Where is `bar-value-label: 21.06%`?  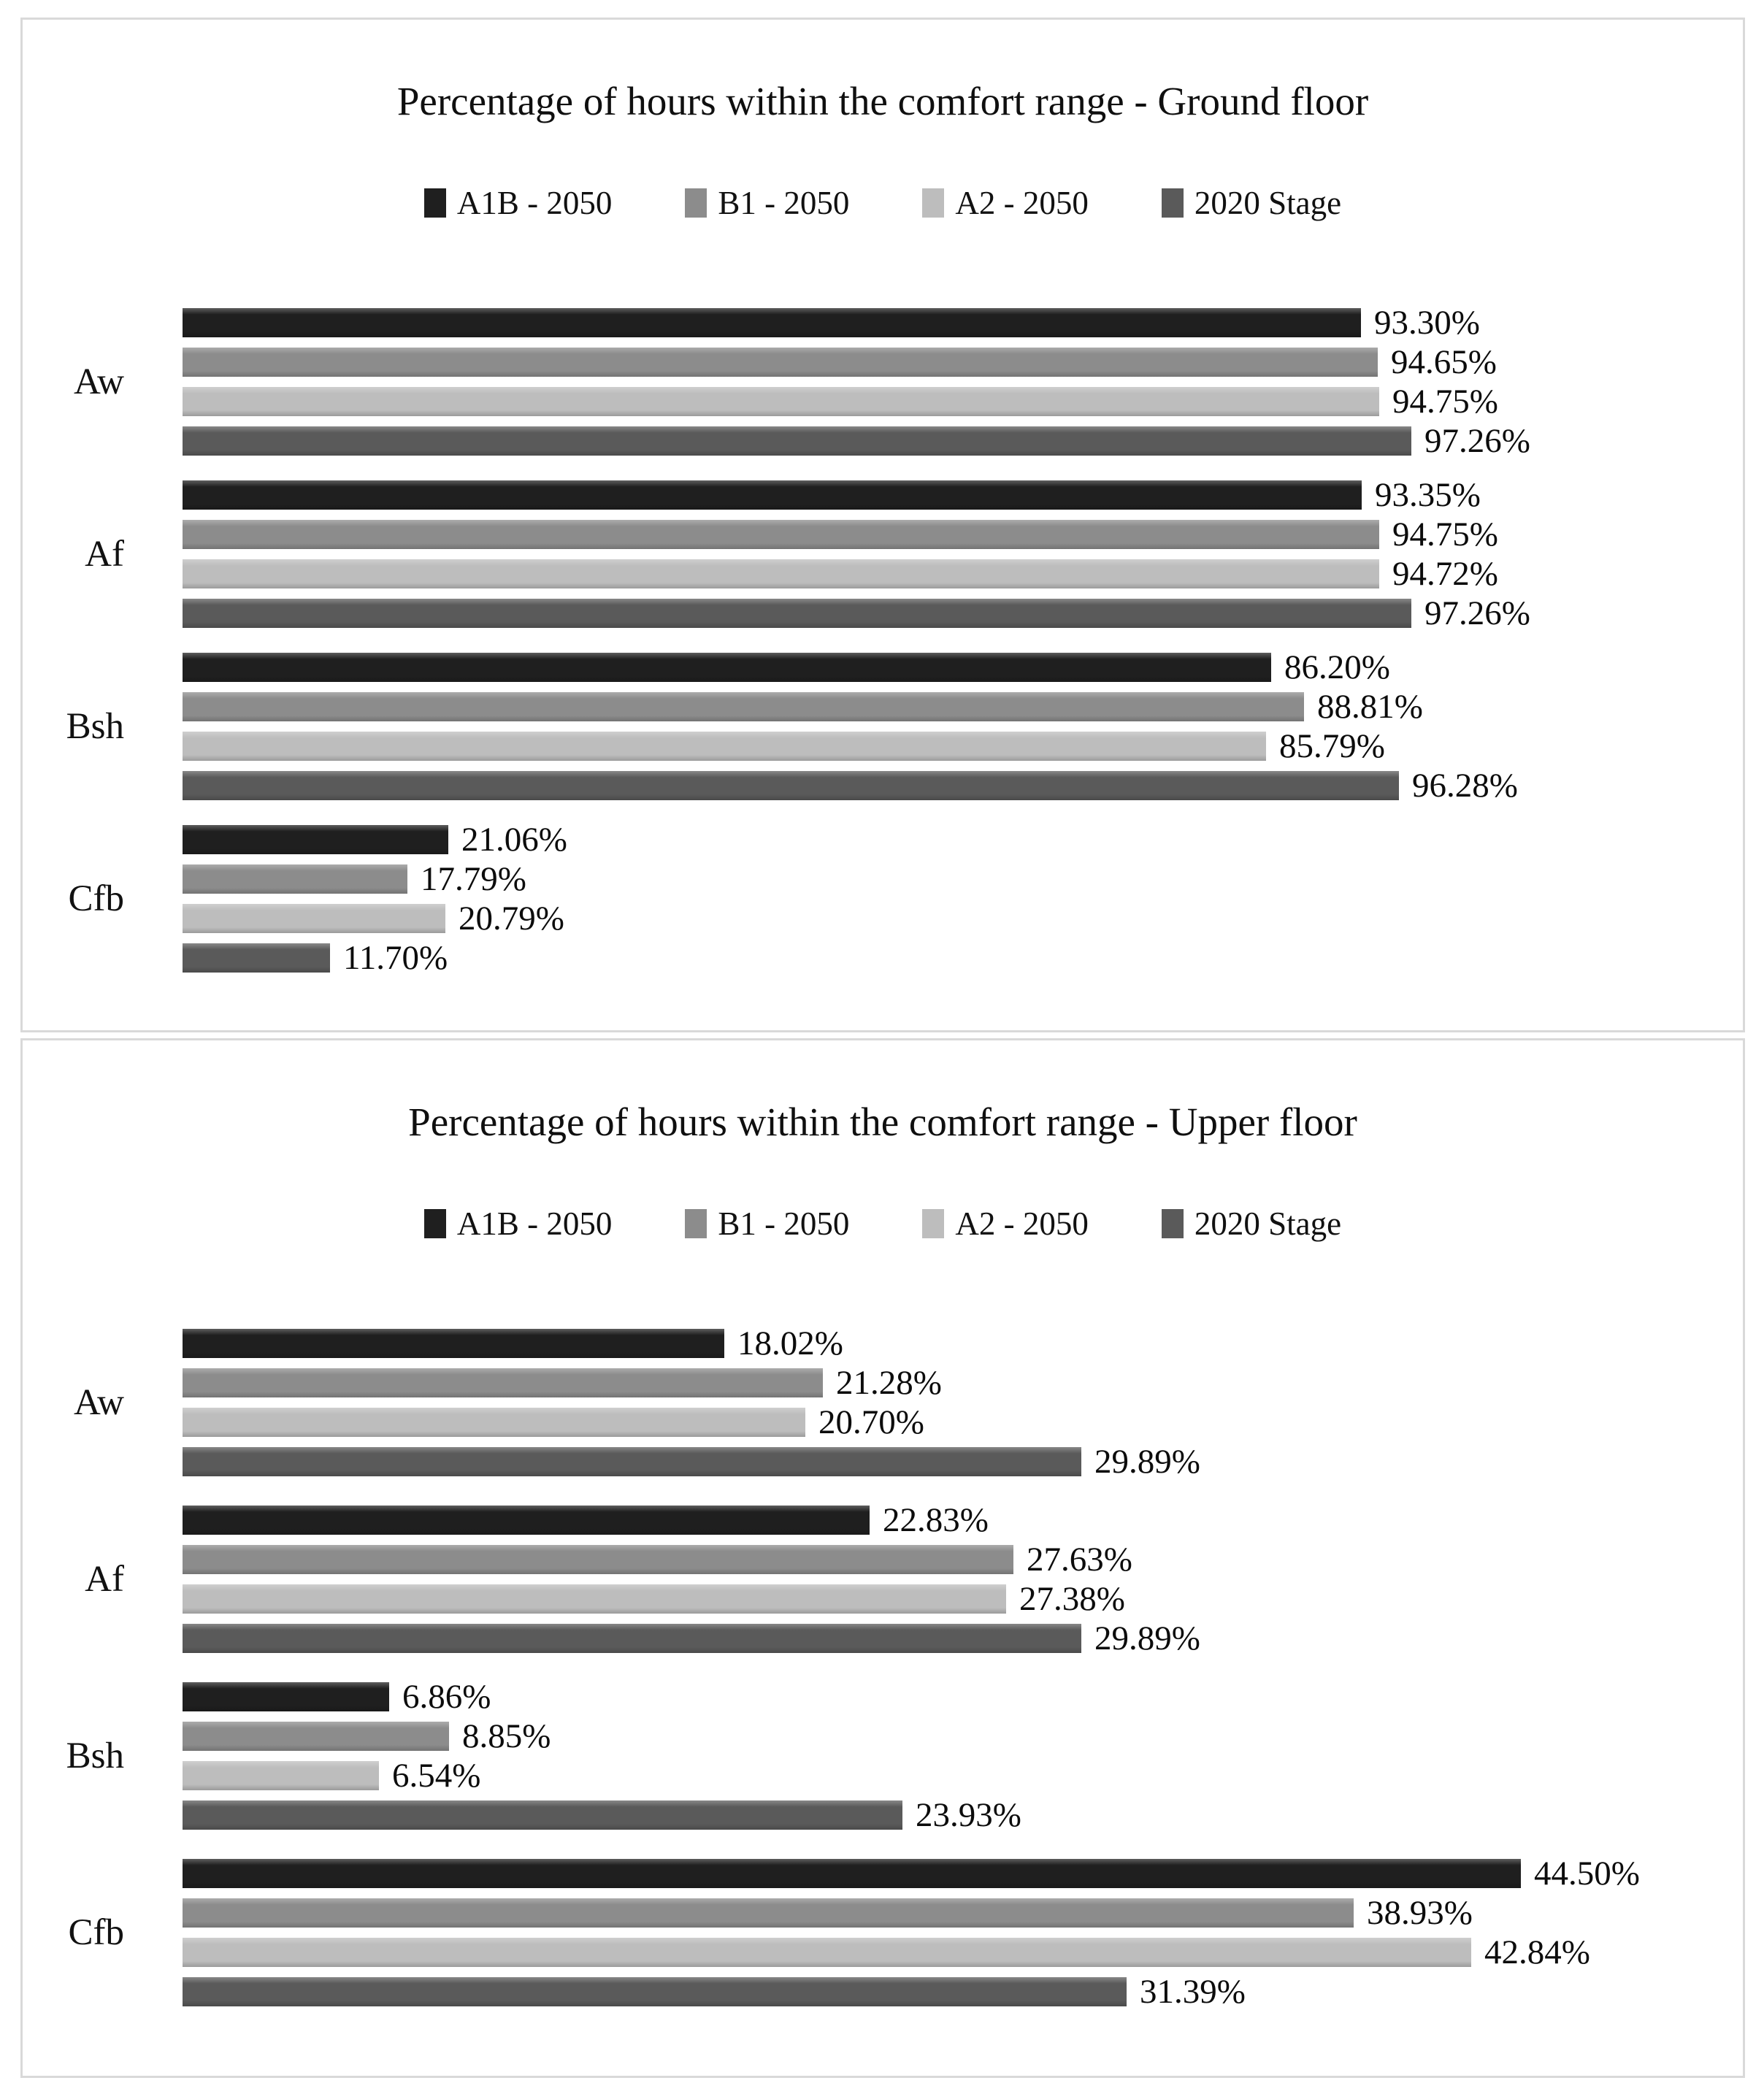 bar-value-label: 21.06% is located at coordinates (514, 839).